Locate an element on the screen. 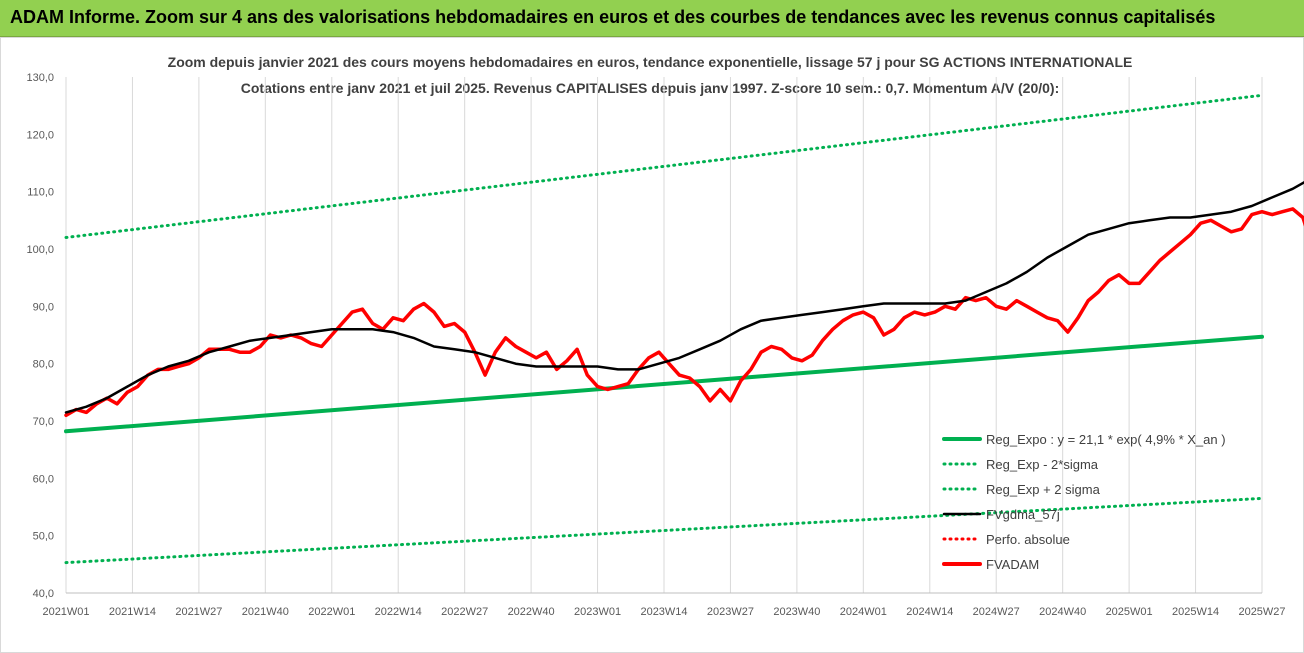 This screenshot has height=653, width=1304. x-tick-label: 2022W27 is located at coordinates (464, 612).